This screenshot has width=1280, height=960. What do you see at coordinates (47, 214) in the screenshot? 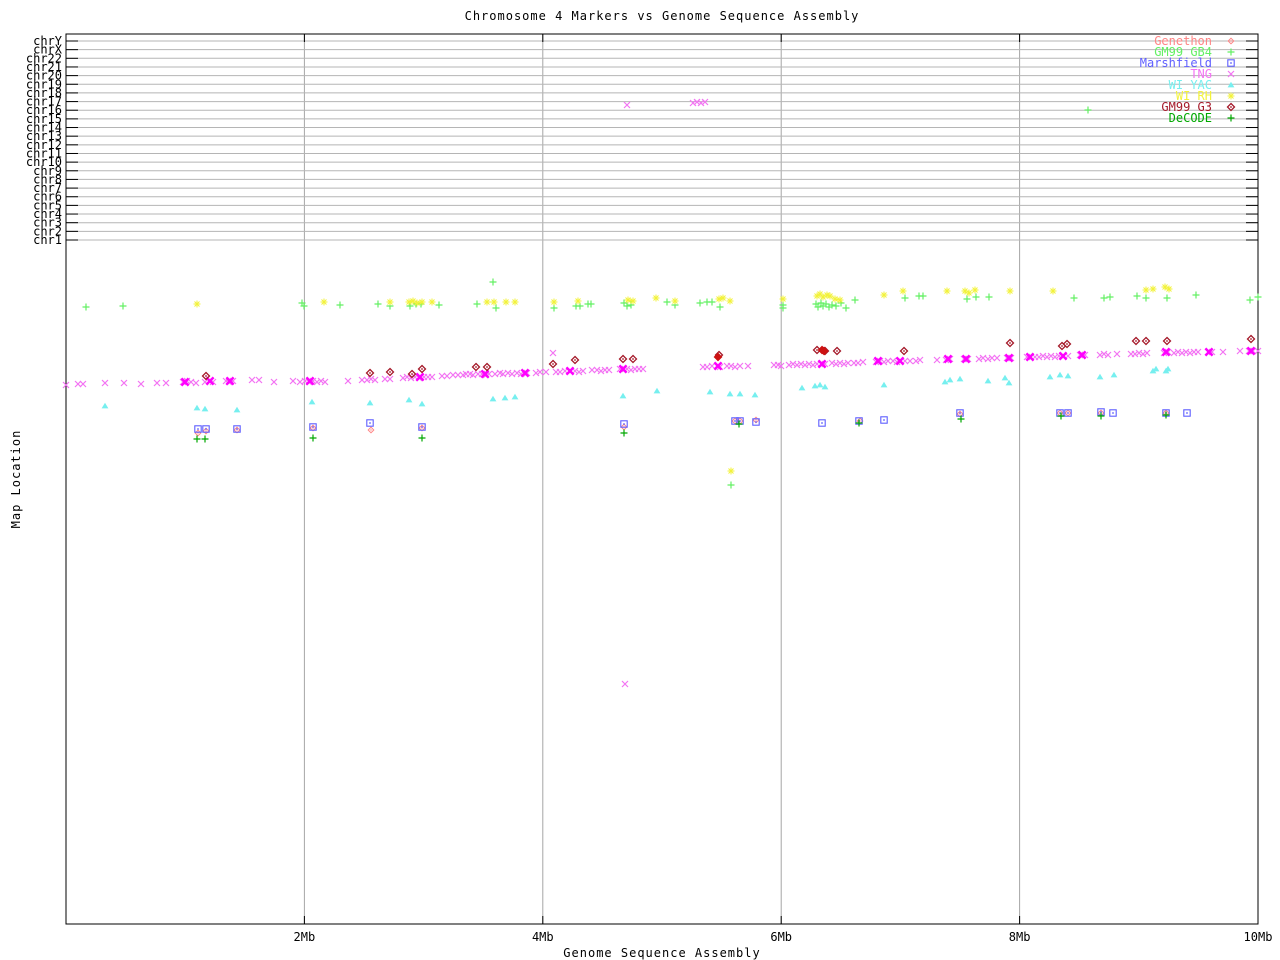
I see `ytick-label-chr4: chr4` at bounding box center [47, 214].